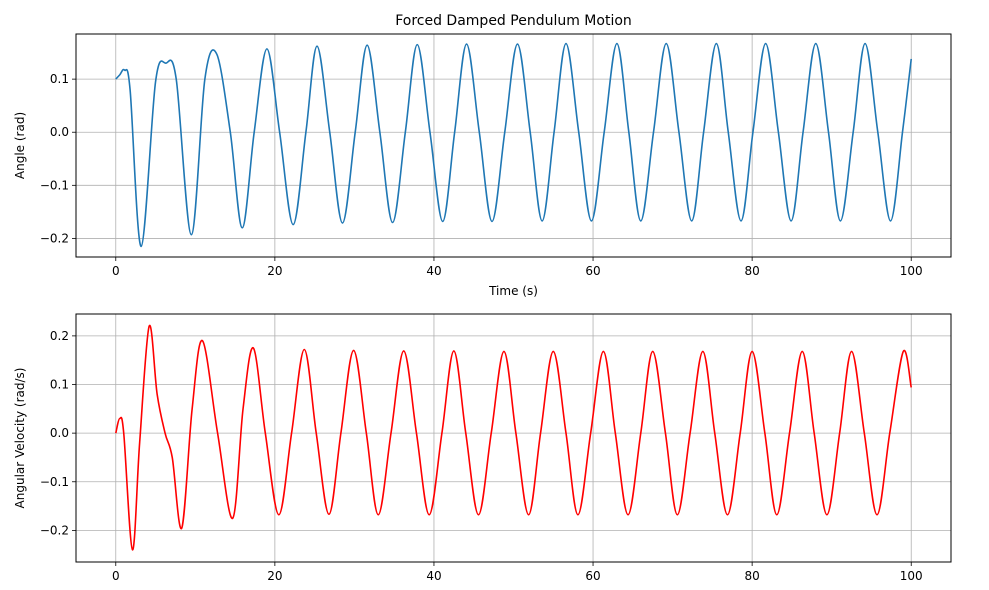  I want to click on angle-x-tick-label: 100, so click(911, 271).